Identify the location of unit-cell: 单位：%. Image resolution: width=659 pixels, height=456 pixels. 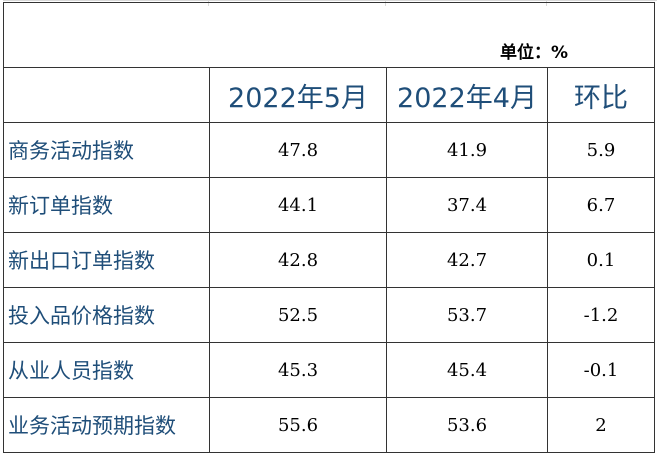
(329, 35).